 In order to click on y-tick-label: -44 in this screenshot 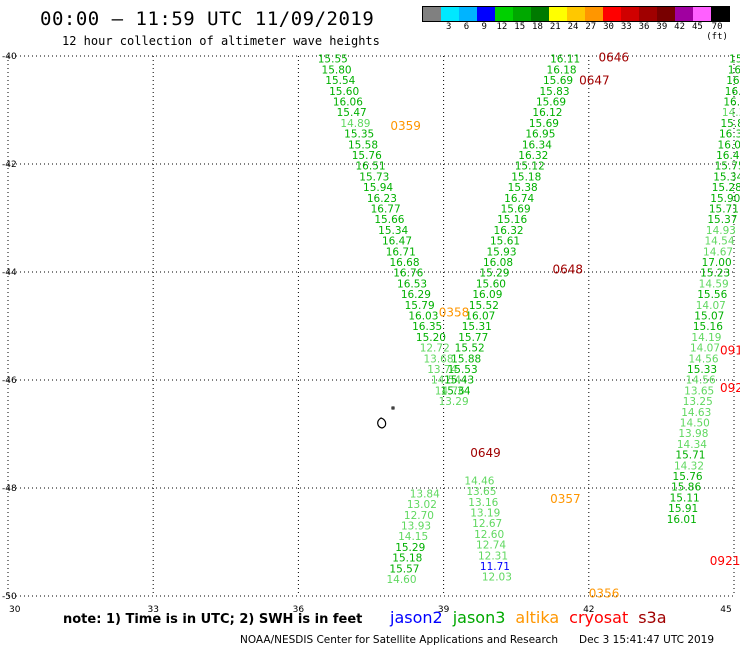, I will do `click(9, 273)`.